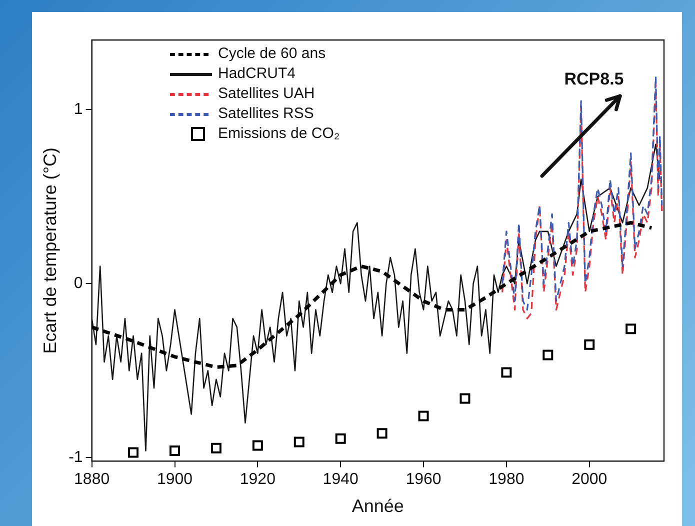  What do you see at coordinates (594, 79) in the screenshot?
I see `annotation: RCP8.5` at bounding box center [594, 79].